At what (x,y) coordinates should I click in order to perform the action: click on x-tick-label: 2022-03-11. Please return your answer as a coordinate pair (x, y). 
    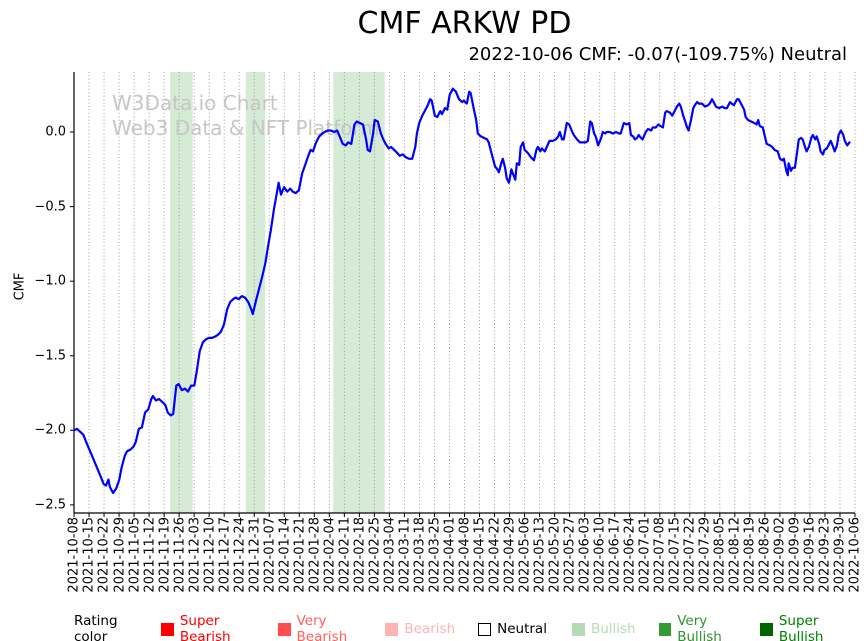
    Looking at the image, I should click on (405, 555).